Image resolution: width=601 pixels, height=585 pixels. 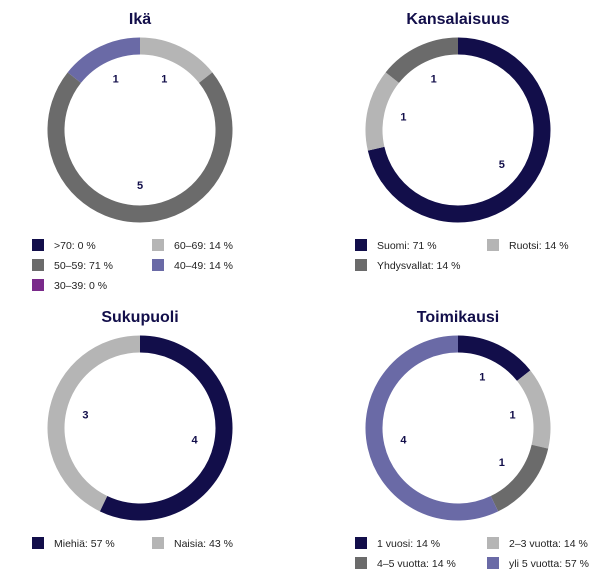 I want to click on legend-label: Ruotsi: 14 %, so click(x=539, y=246).